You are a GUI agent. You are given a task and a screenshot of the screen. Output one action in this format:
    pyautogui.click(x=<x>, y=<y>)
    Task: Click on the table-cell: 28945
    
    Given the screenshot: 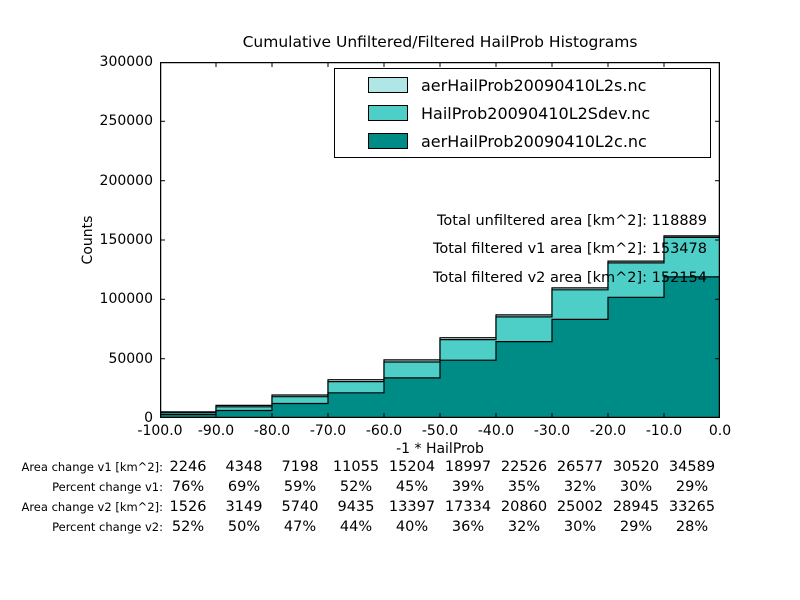 What is the action you would take?
    pyautogui.click(x=636, y=507)
    